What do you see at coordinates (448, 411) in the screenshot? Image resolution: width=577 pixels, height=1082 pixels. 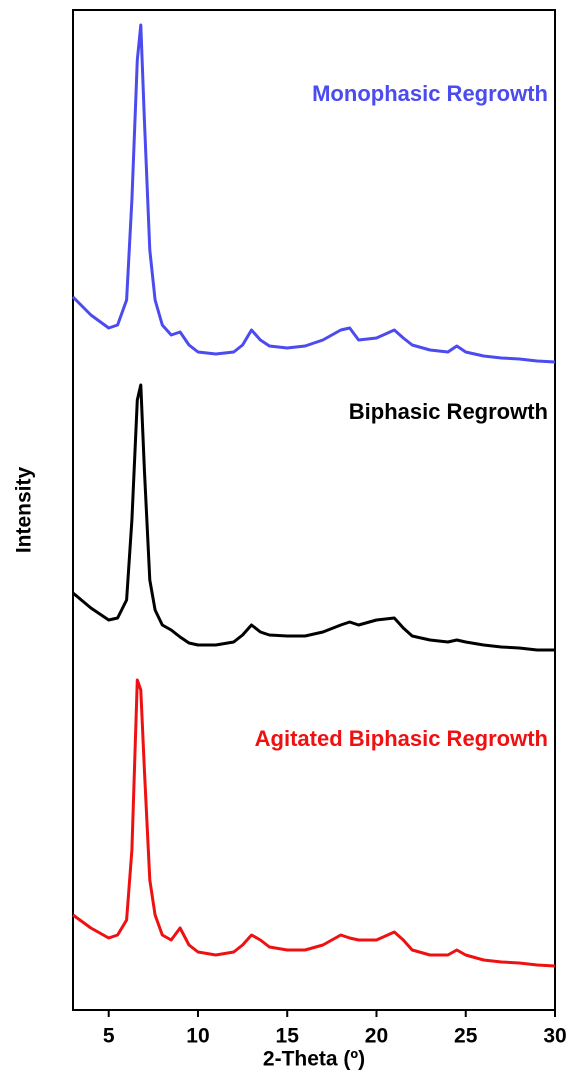 I see `series-label: Biphasic Regrowth` at bounding box center [448, 411].